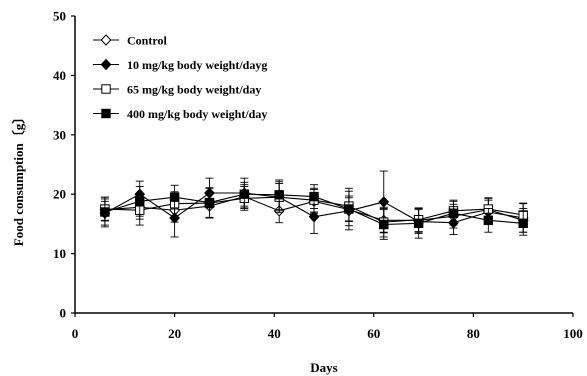 The width and height of the screenshot is (587, 376). What do you see at coordinates (59, 134) in the screenshot?
I see `y-tick-label: 30` at bounding box center [59, 134].